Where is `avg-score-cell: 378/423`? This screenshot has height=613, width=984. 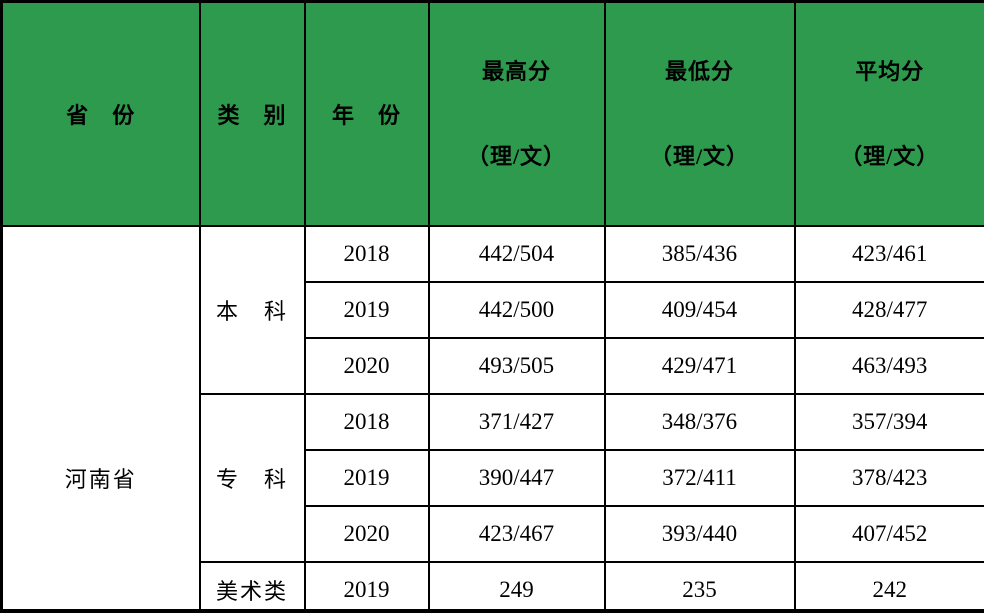
avg-score-cell: 378/423 is located at coordinates (888, 478).